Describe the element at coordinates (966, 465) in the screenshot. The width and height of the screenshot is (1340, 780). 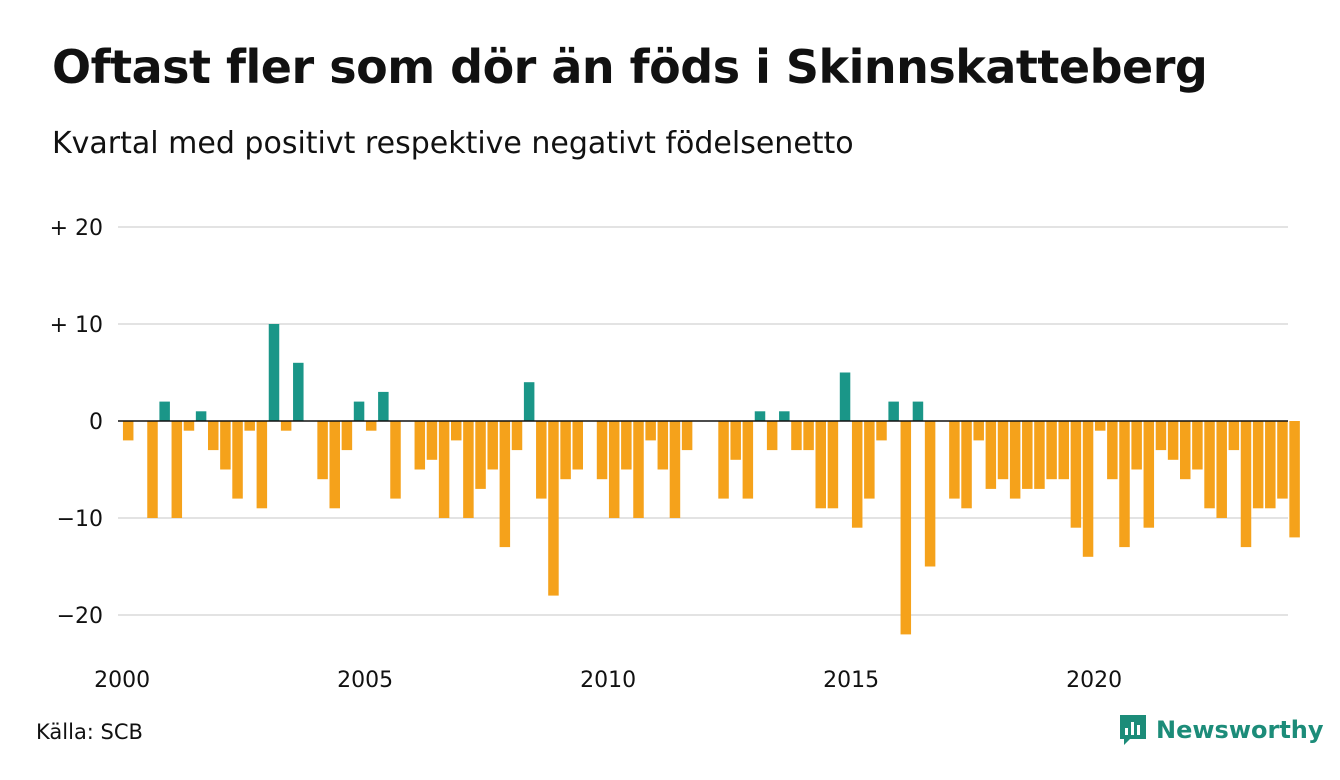
I see `bar-2017-q2` at that location.